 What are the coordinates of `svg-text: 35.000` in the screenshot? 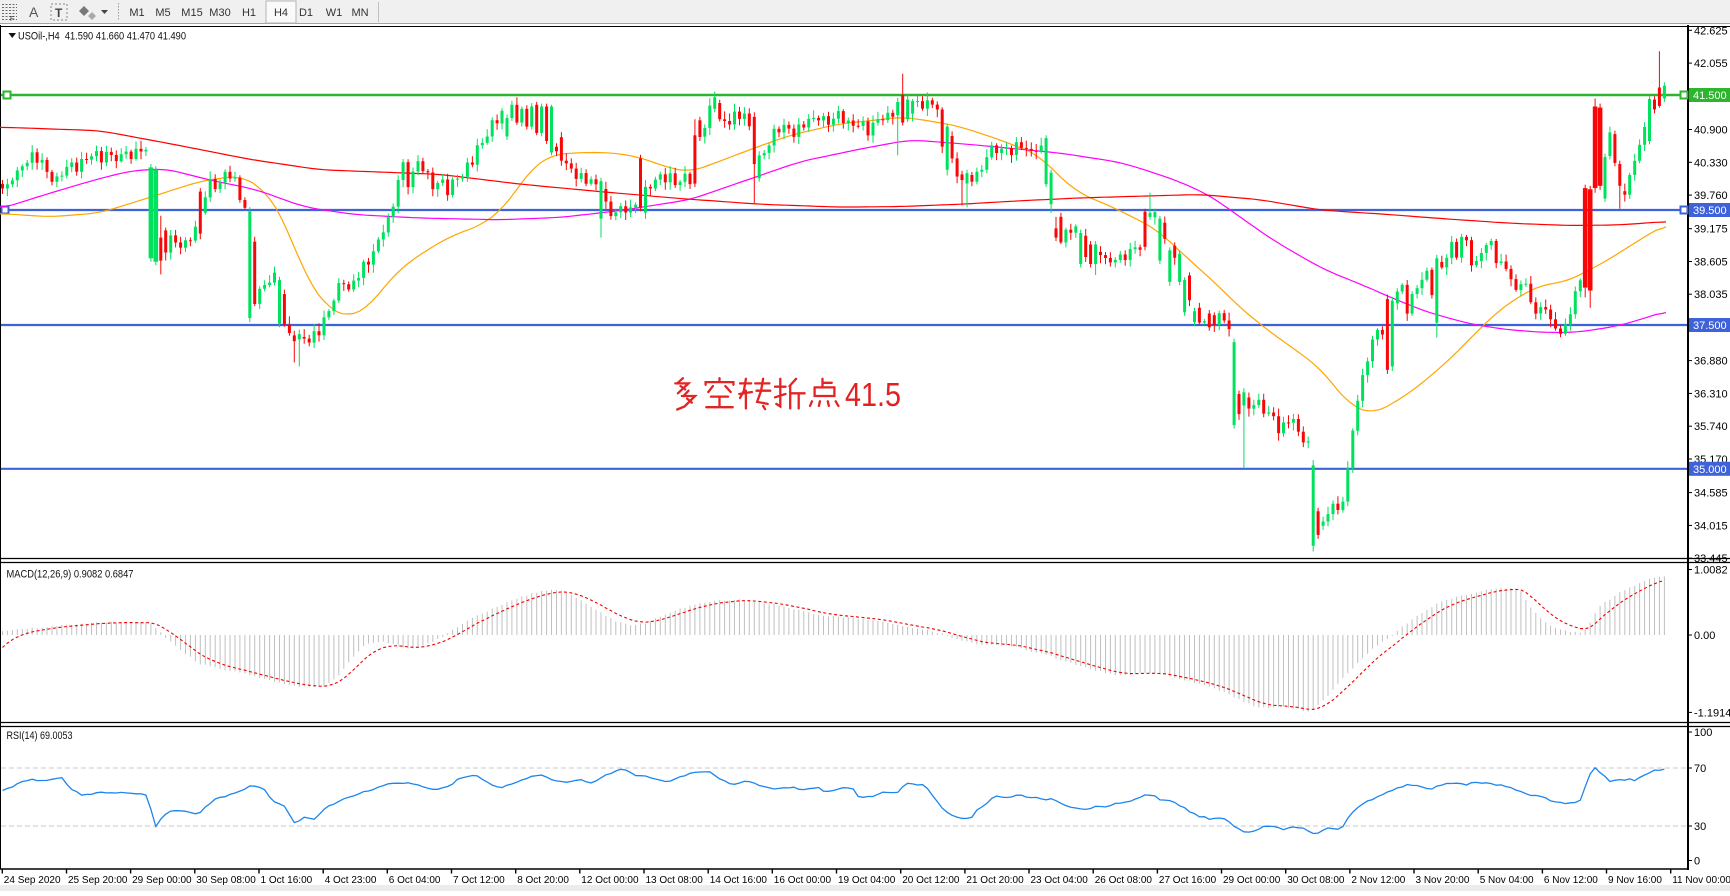 It's located at (1710, 470).